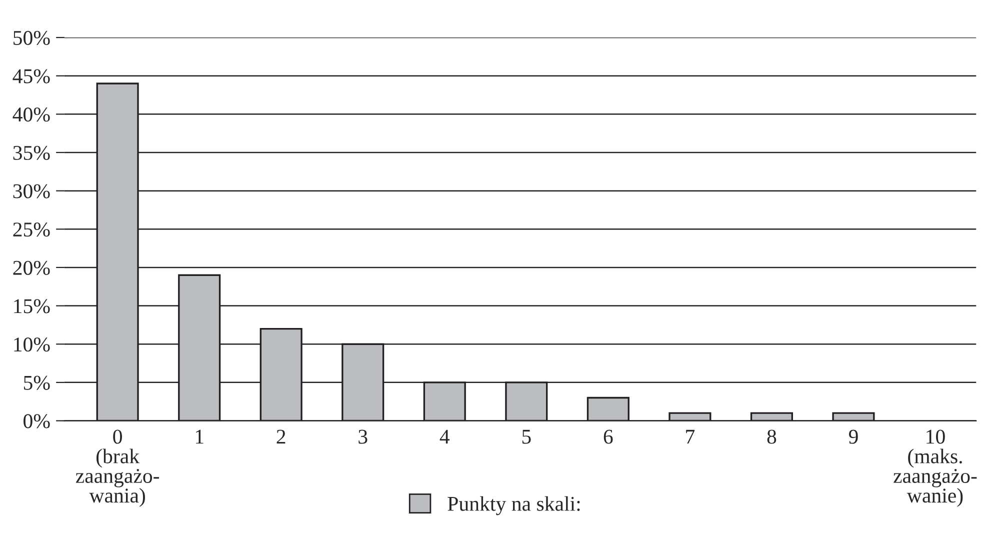 The width and height of the screenshot is (991, 536). Describe the element at coordinates (935, 468) in the screenshot. I see `x-tick-label: 10 (maks. zaangażo- wanie)` at that location.